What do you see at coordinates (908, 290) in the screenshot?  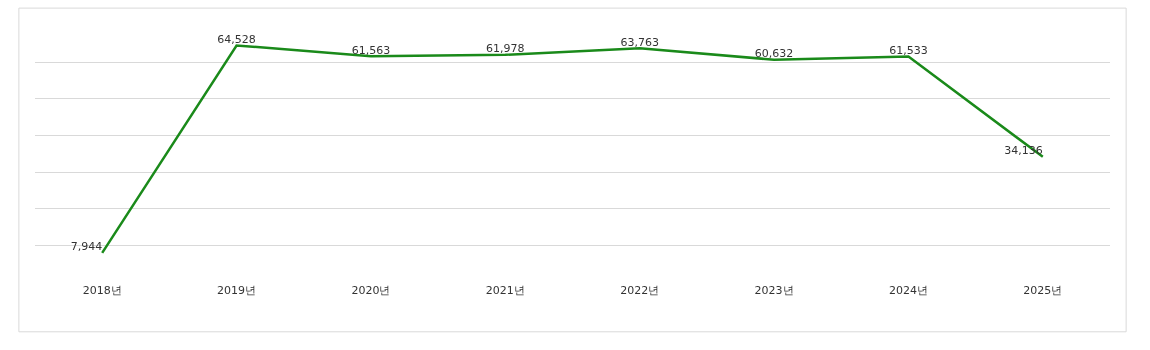 I see `x-tick-label: 2024년` at bounding box center [908, 290].